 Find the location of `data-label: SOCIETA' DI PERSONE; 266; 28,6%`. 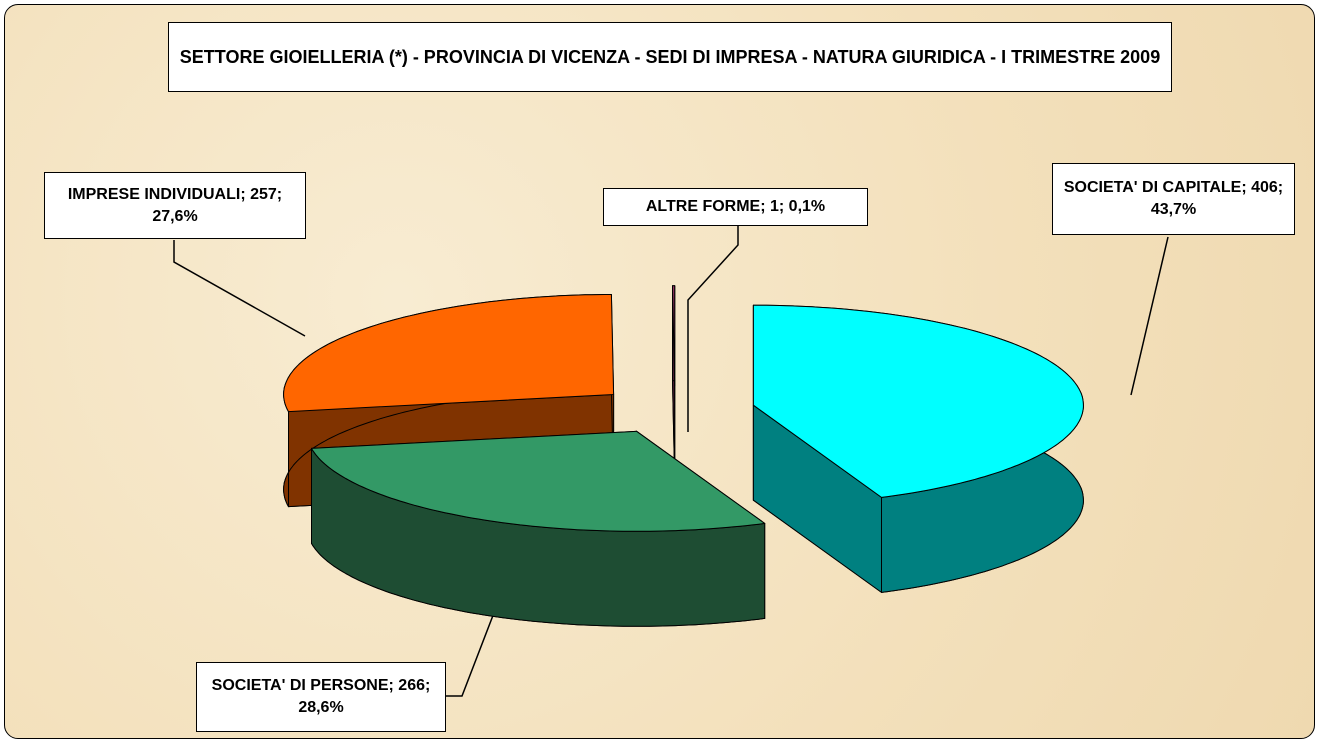

data-label: SOCIETA' DI PERSONE; 266; 28,6% is located at coordinates (321, 697).